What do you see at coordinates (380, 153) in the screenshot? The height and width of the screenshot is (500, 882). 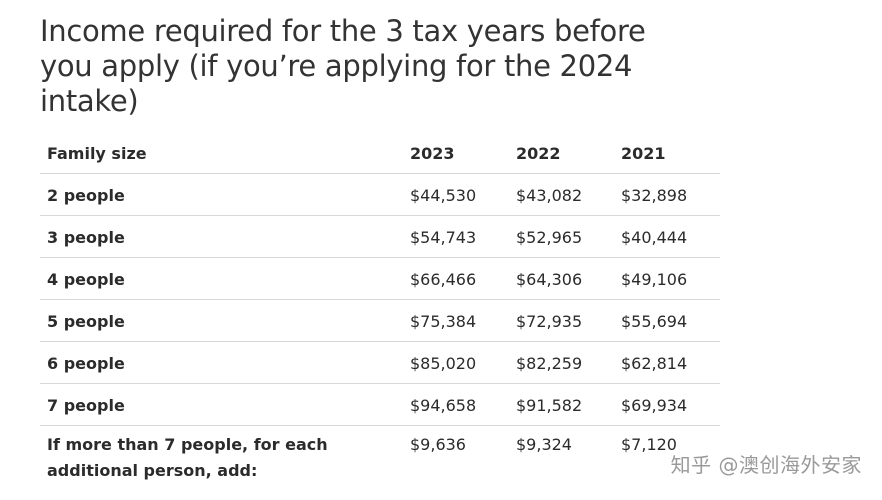 I see `table-header-row: Family size 2023 2022 2021` at bounding box center [380, 153].